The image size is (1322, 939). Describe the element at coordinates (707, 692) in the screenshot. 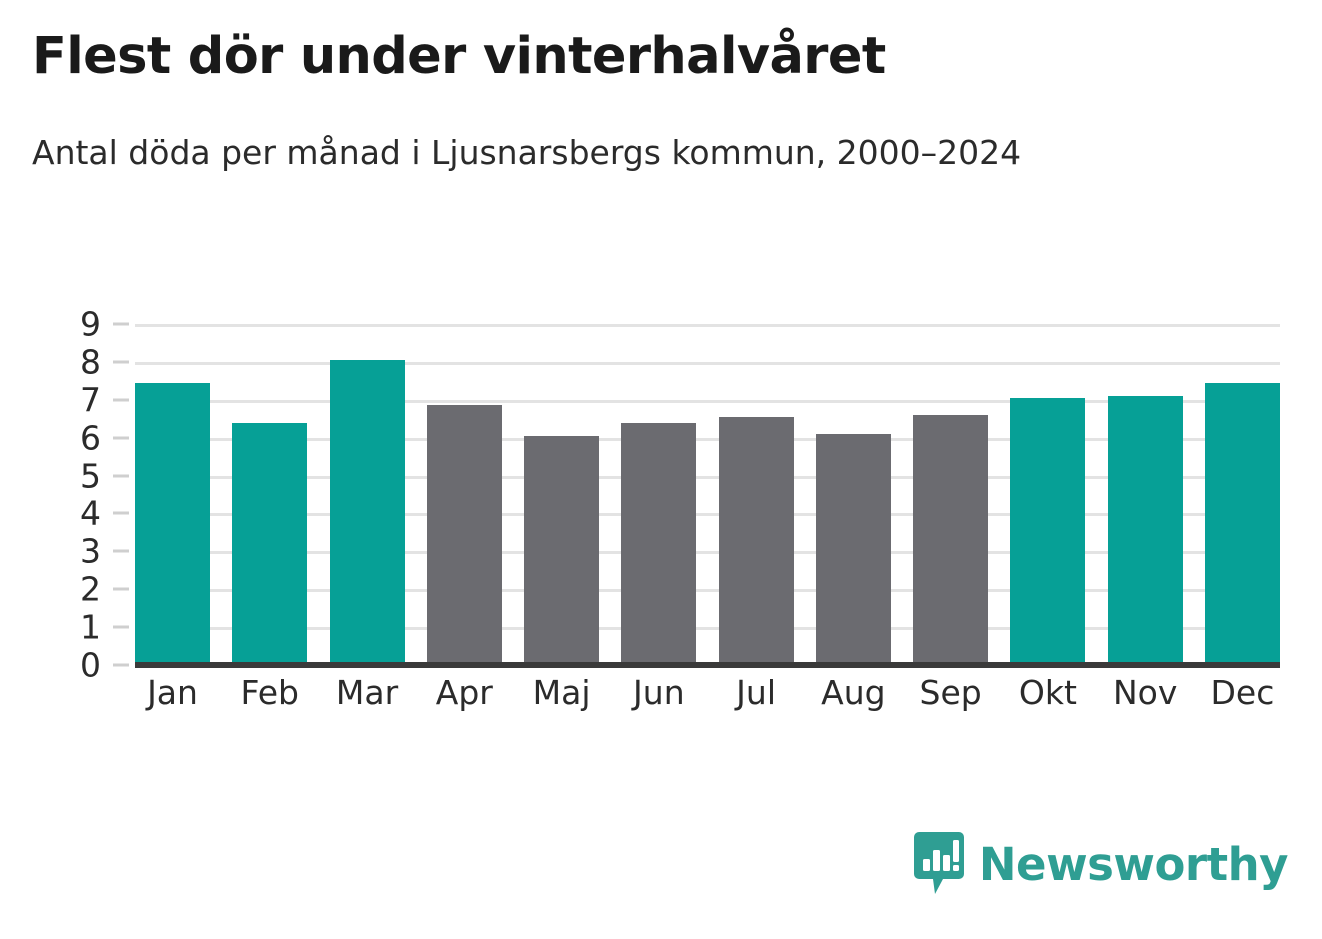

I see `x-axis: Jan Feb Mar Apr Maj Jun Jul Aug Sep Okt Nov Dec` at that location.